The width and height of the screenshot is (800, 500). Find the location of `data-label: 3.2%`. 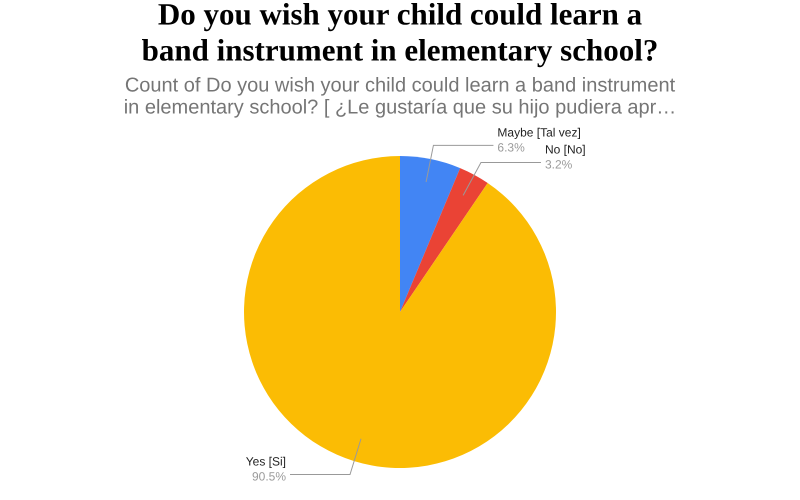

data-label: 3.2% is located at coordinates (558, 165).